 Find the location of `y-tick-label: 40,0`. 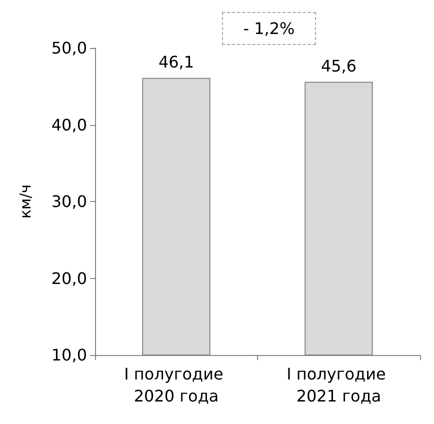

y-tick-label: 40,0 is located at coordinates (69, 124).